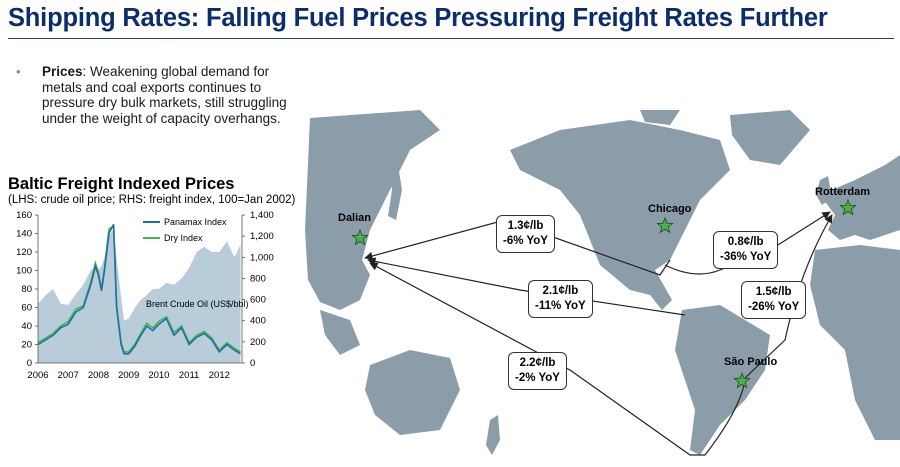 This screenshot has height=467, width=900. Describe the element at coordinates (412, 392) in the screenshot. I see `australia-landmass` at that location.